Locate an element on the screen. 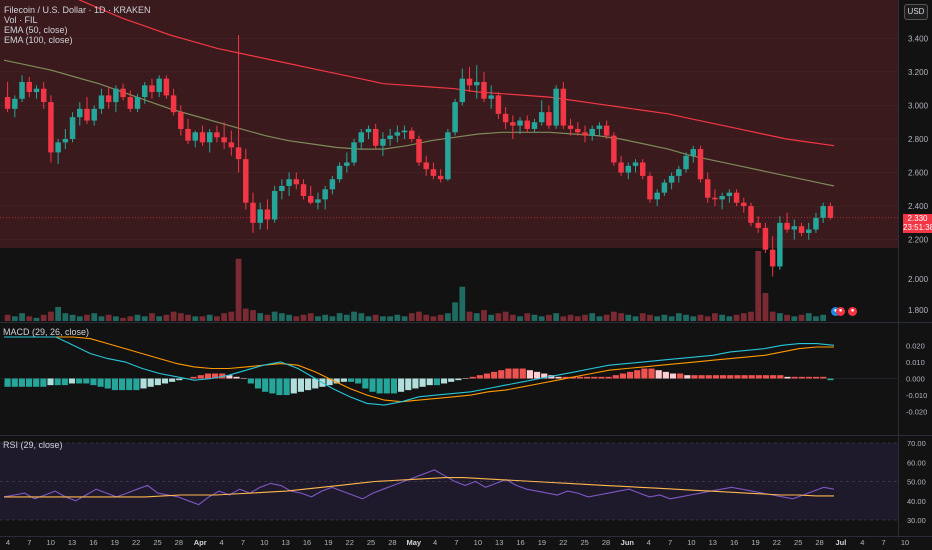 This screenshot has width=932, height=550. price-tick-label: 3.000 is located at coordinates (918, 105).